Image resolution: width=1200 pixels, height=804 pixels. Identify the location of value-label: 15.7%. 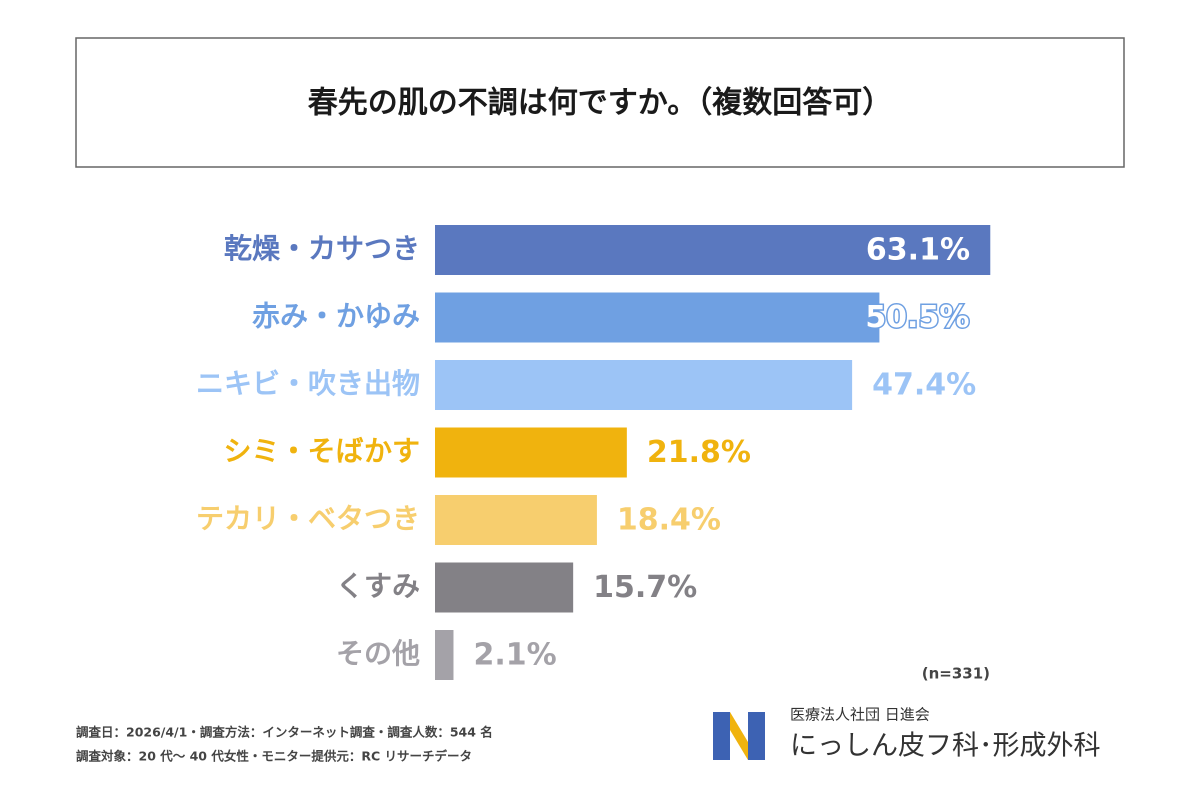
(645, 587).